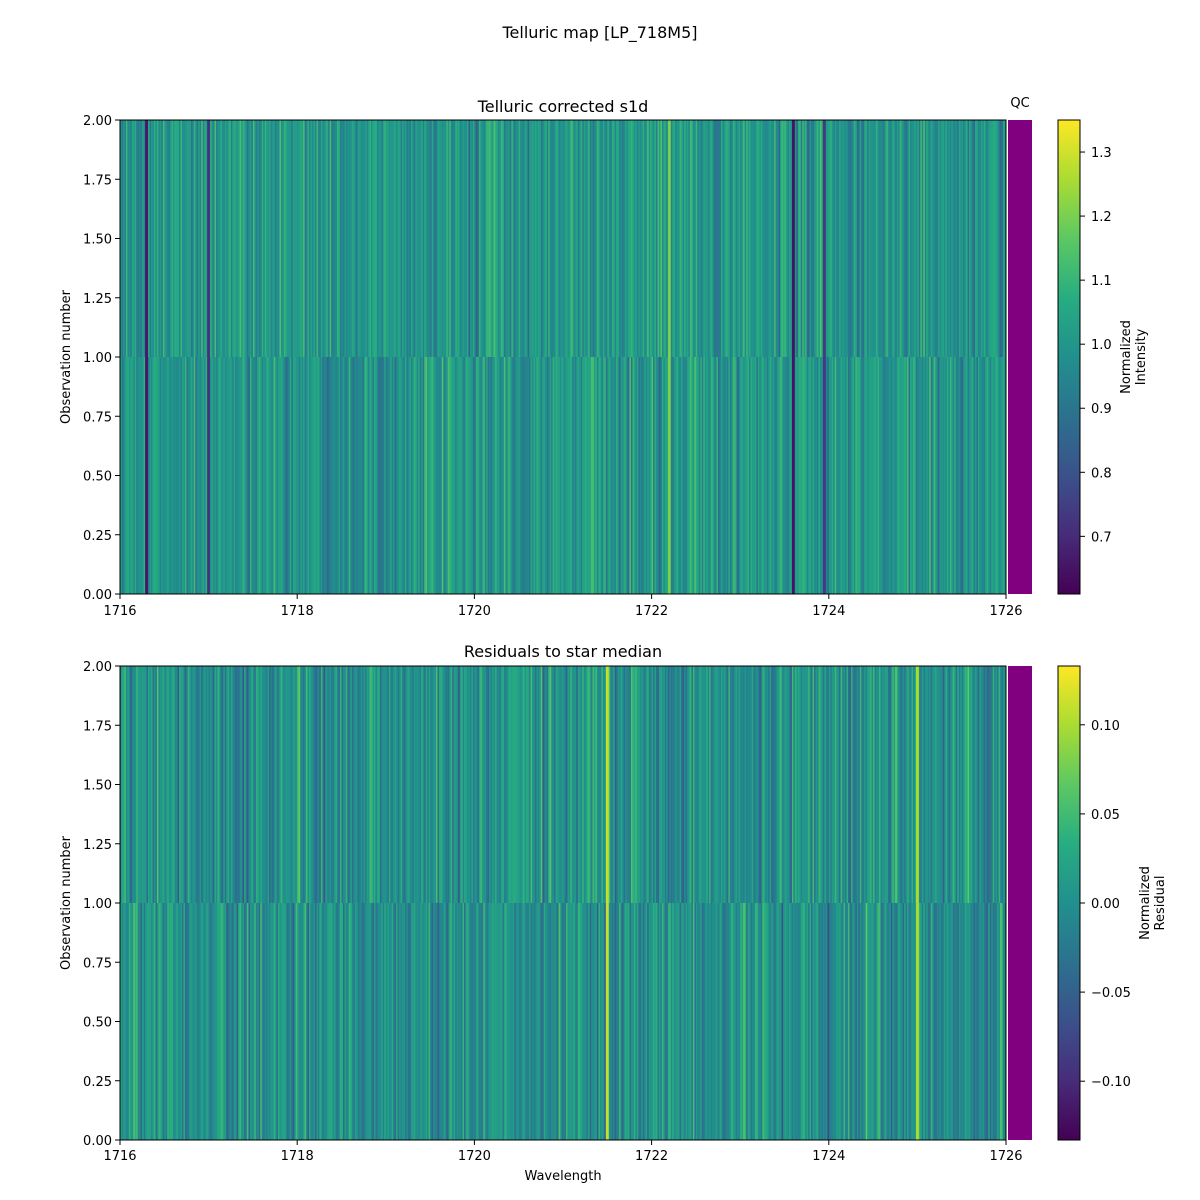 Image resolution: width=1200 pixels, height=1200 pixels. Describe the element at coordinates (97, 726) in the screenshot. I see `panel2-ytick-label: 1.75` at that location.